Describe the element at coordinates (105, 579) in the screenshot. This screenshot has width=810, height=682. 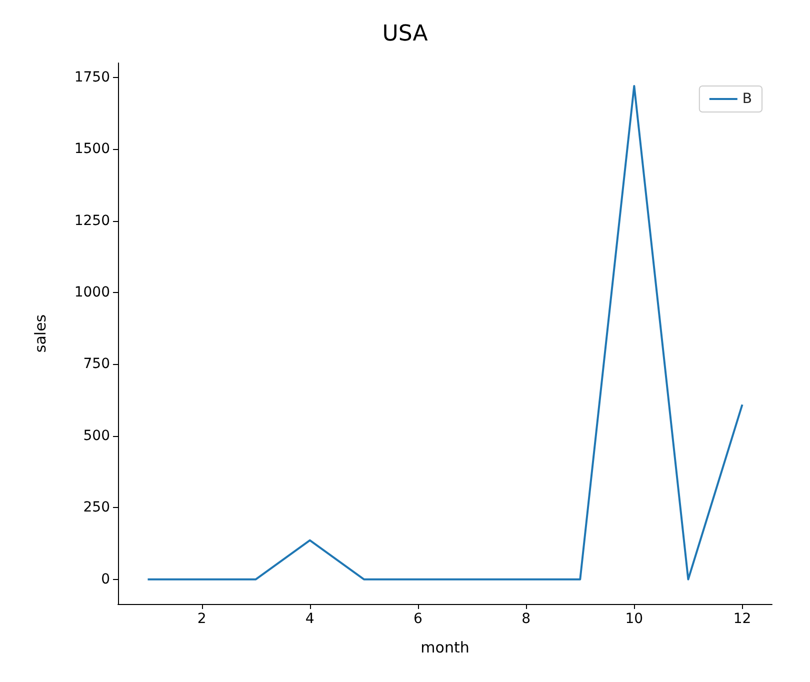
I see `y-tick-label: 0` at that location.